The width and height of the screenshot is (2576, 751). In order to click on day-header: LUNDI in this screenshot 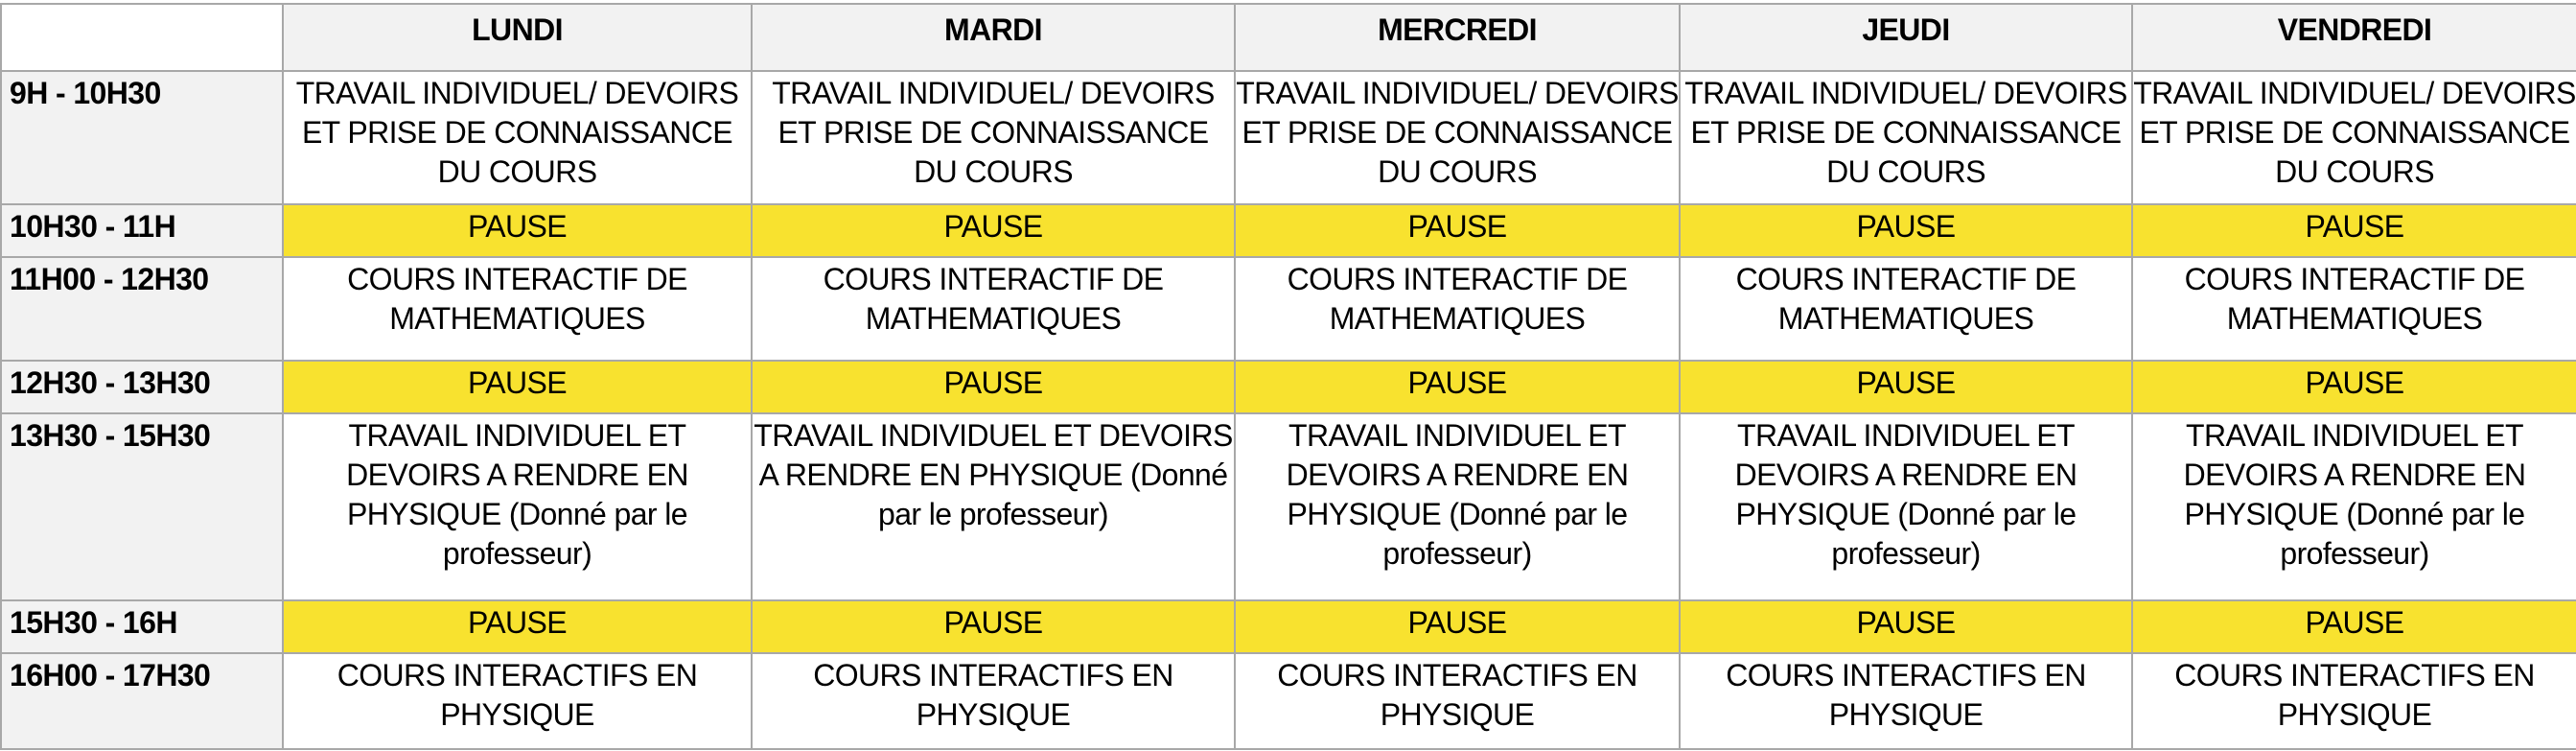, I will do `click(518, 38)`.